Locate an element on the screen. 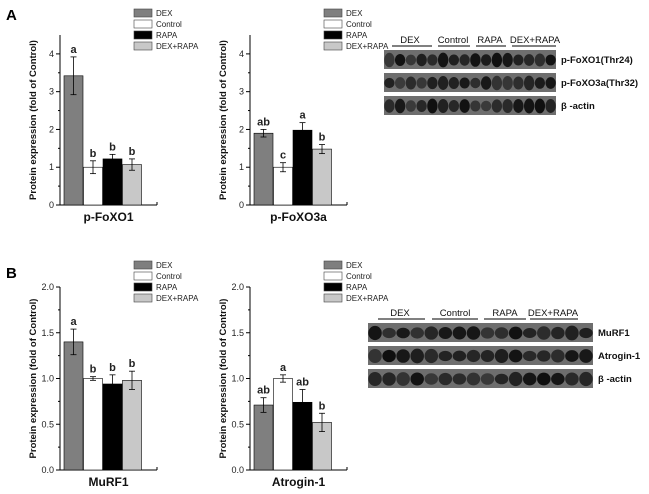 The height and width of the screenshot is (494, 649). y-tick-label: 1.5 is located at coordinates (47, 333).